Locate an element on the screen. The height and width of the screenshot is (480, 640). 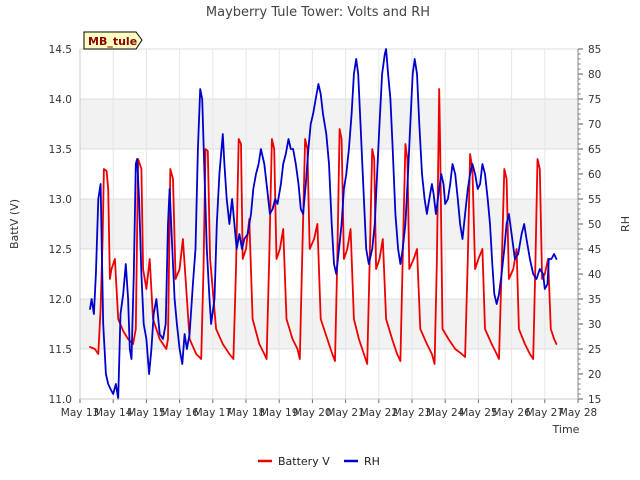
x-tick-label: May 20 is located at coordinates (312, 413).